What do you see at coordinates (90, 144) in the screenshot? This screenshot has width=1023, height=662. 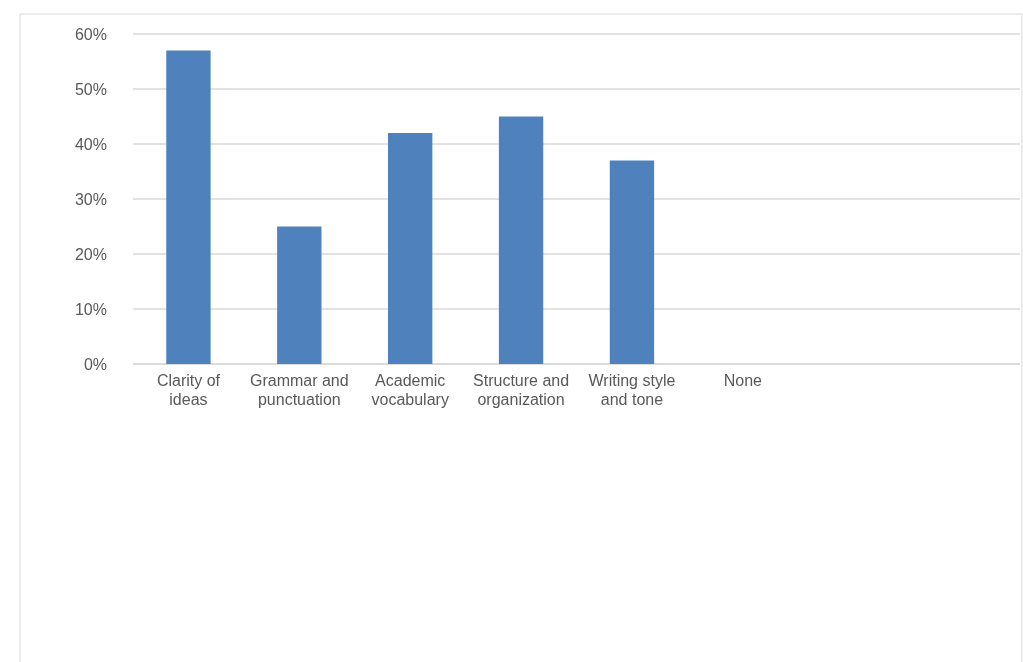 I see `y-tick-label: 40%` at bounding box center [90, 144].